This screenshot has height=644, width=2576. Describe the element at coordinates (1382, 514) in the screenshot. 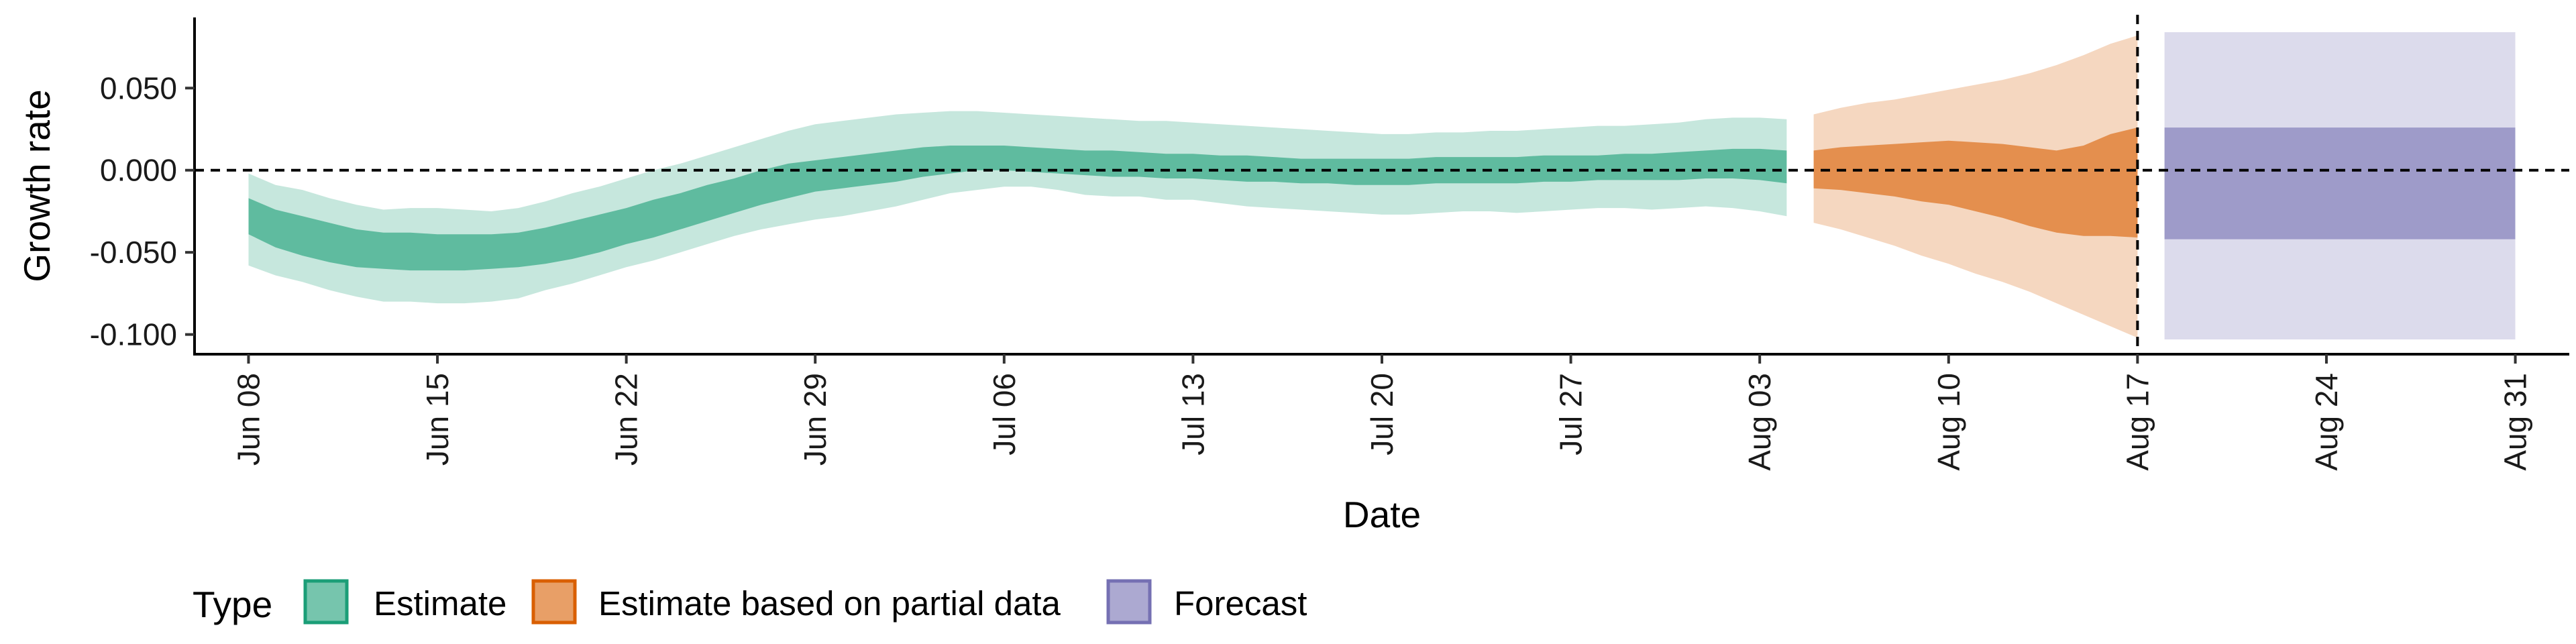

I see `x-axis-title: Date` at that location.